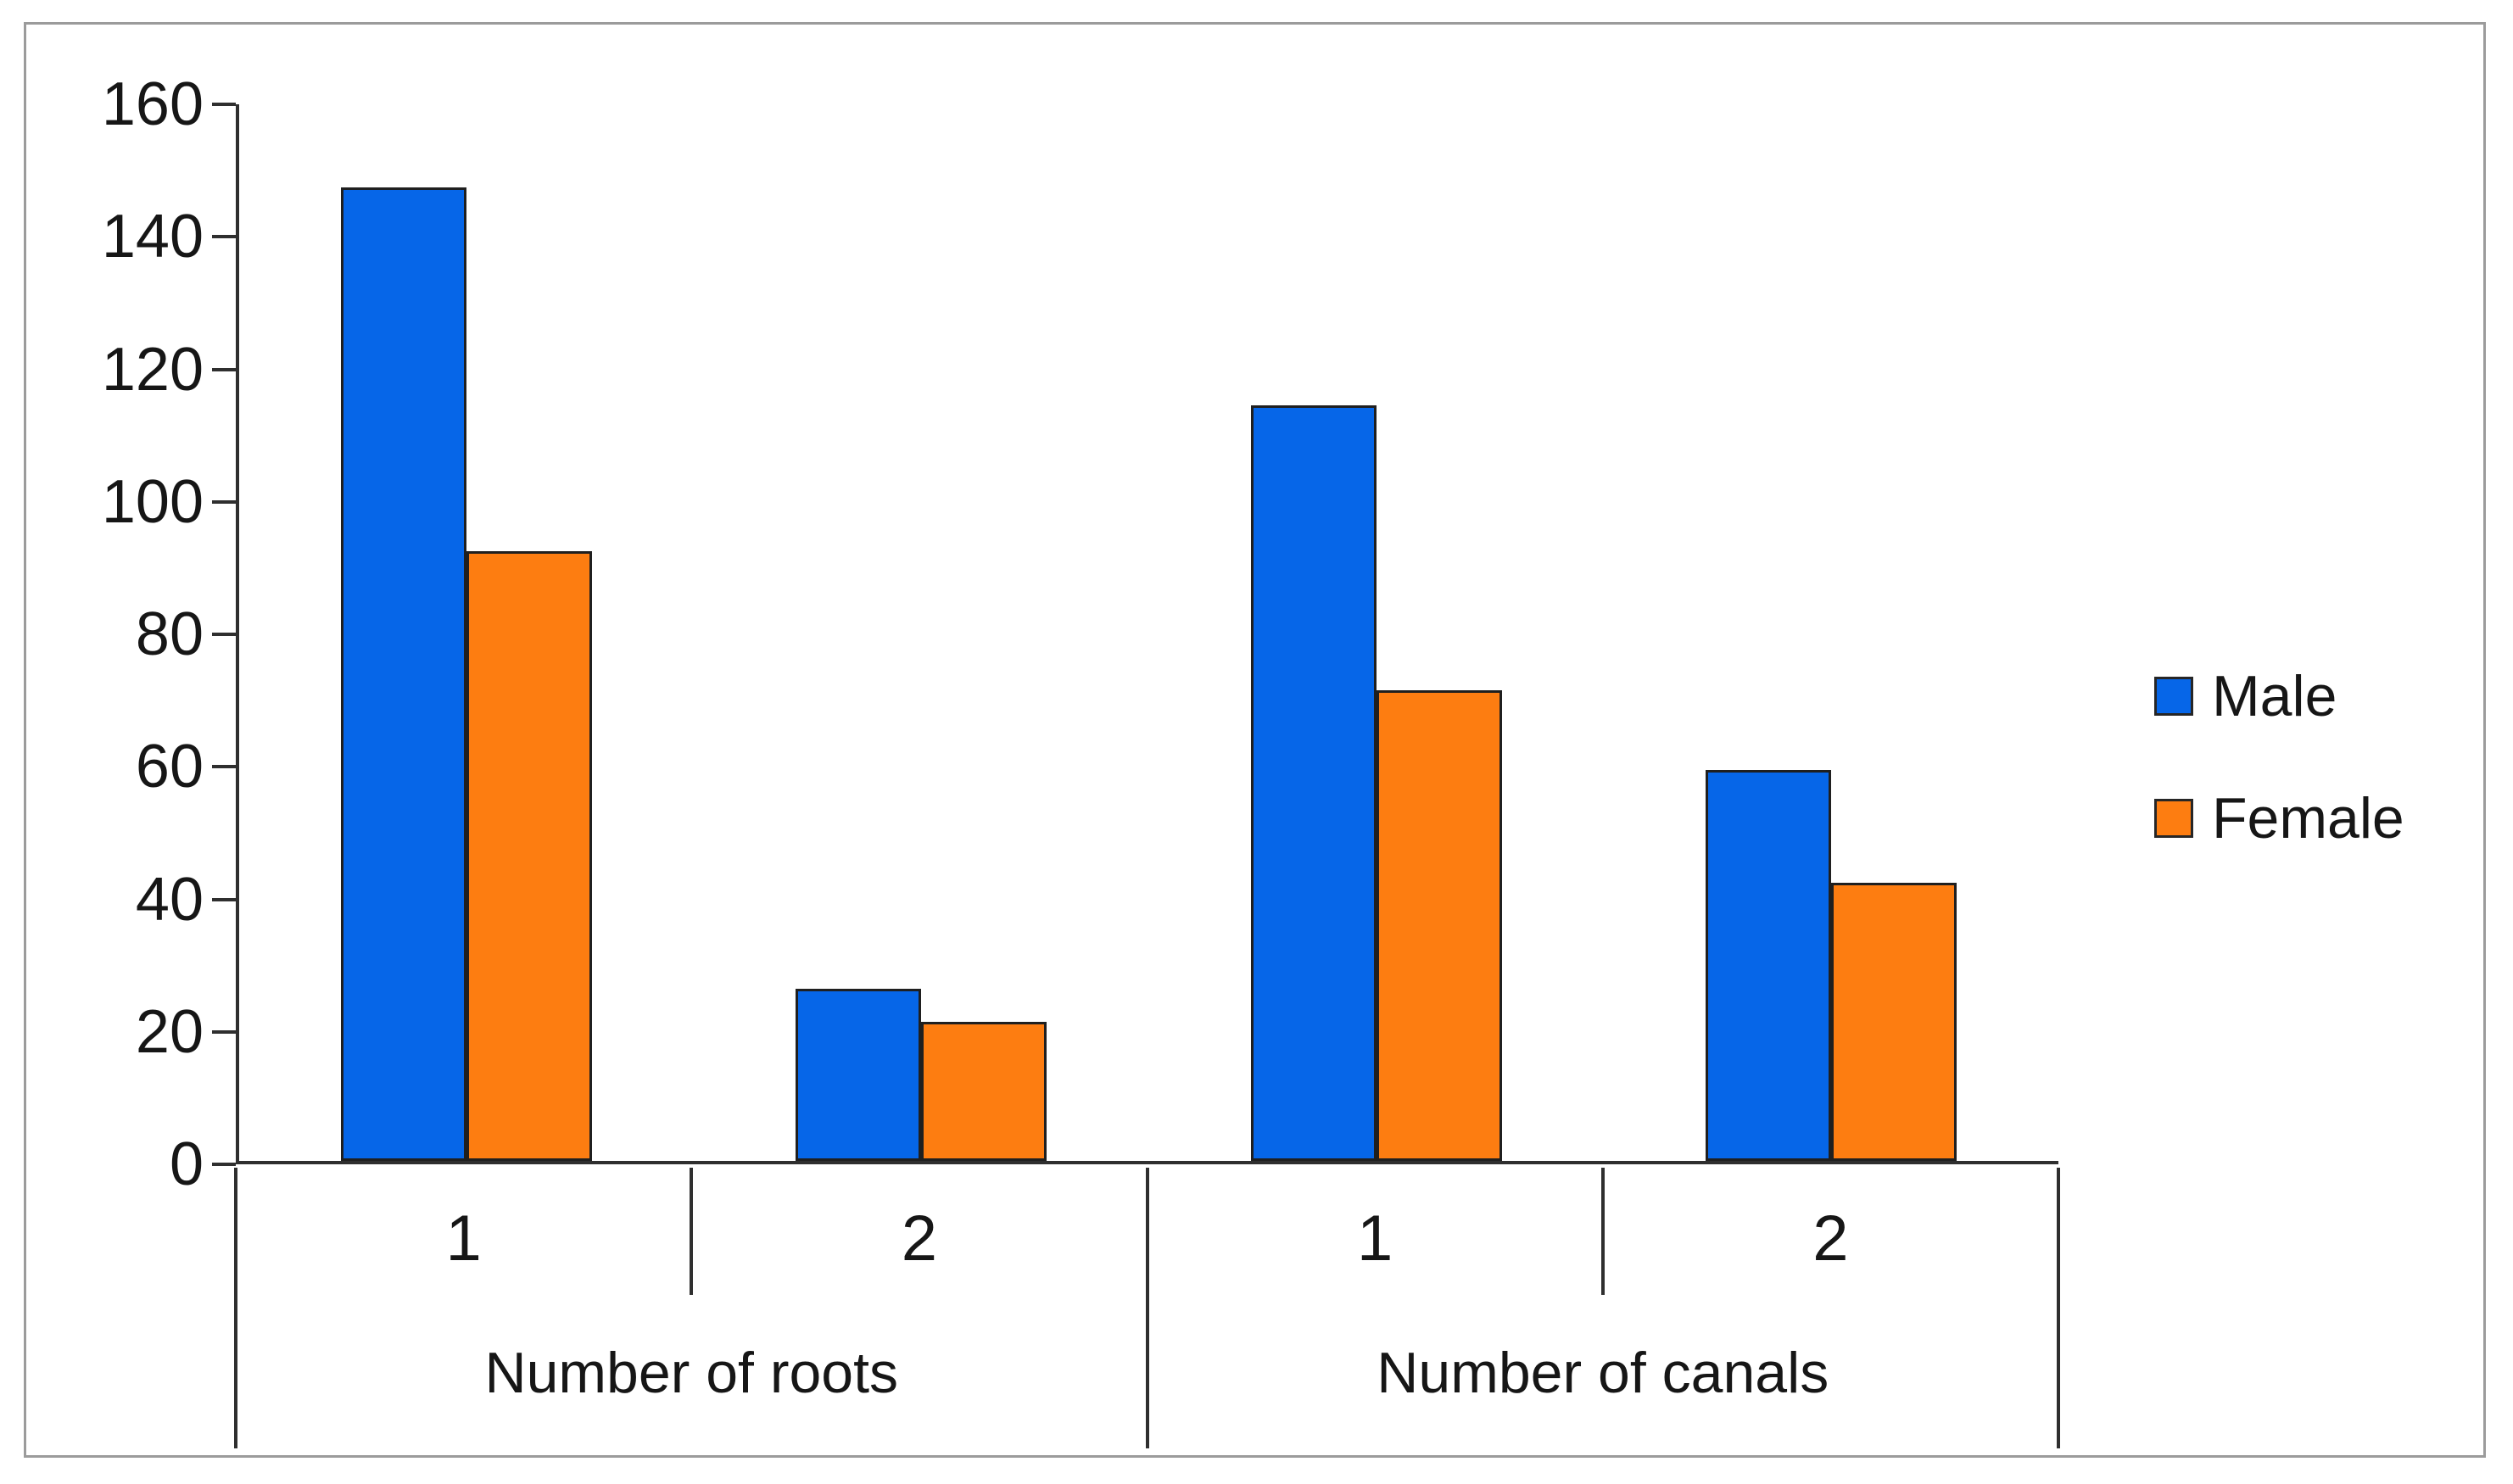 This screenshot has height=1484, width=2513. What do you see at coordinates (2174, 819) in the screenshot?
I see `female-series-swatch` at bounding box center [2174, 819].